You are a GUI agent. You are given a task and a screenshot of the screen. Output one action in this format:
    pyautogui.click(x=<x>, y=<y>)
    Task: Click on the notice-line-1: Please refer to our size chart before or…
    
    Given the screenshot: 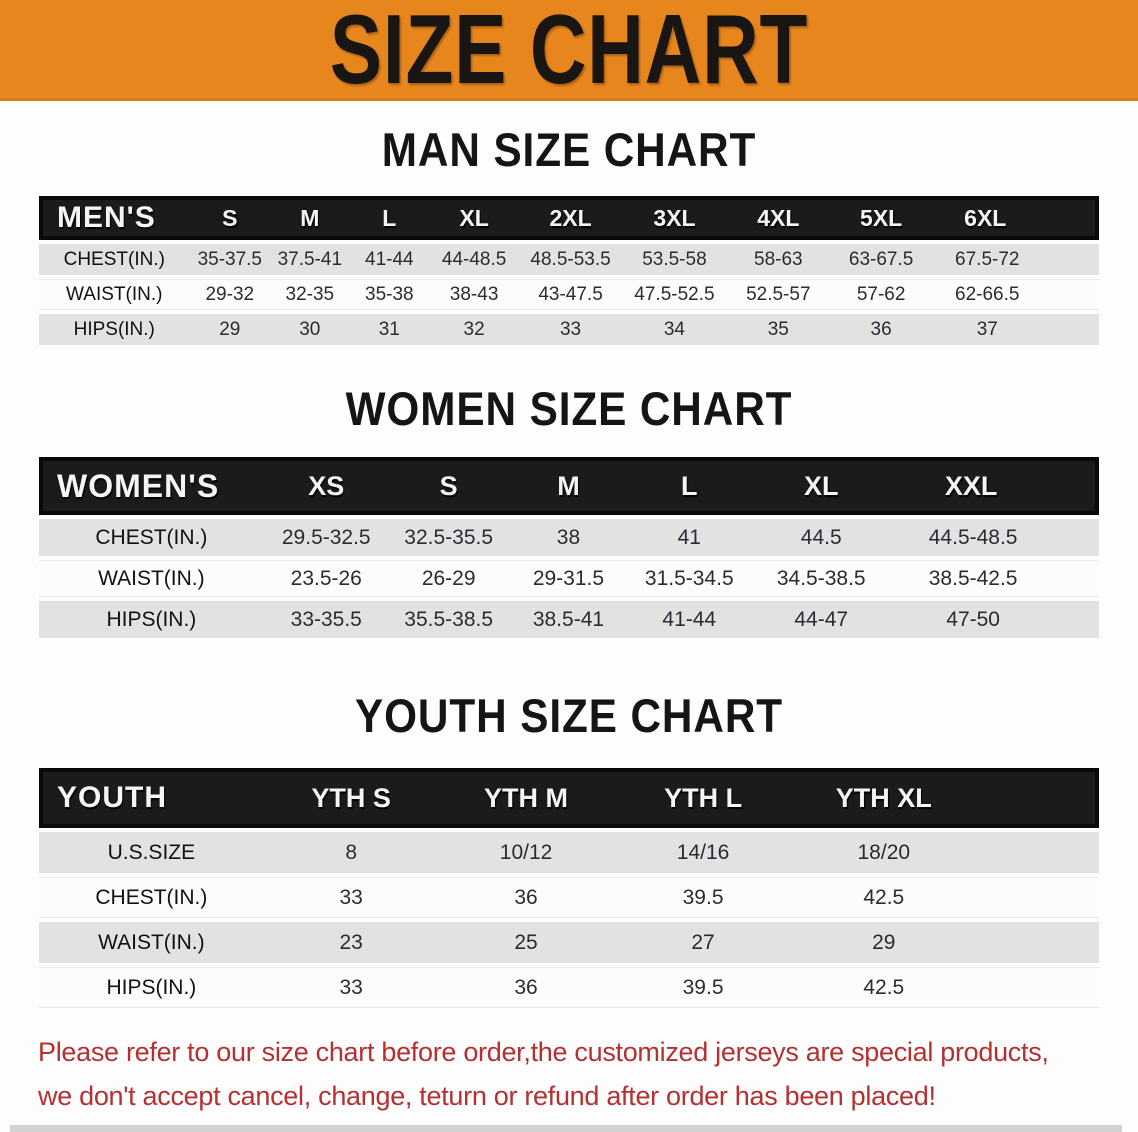 What is the action you would take?
    pyautogui.click(x=543, y=1052)
    